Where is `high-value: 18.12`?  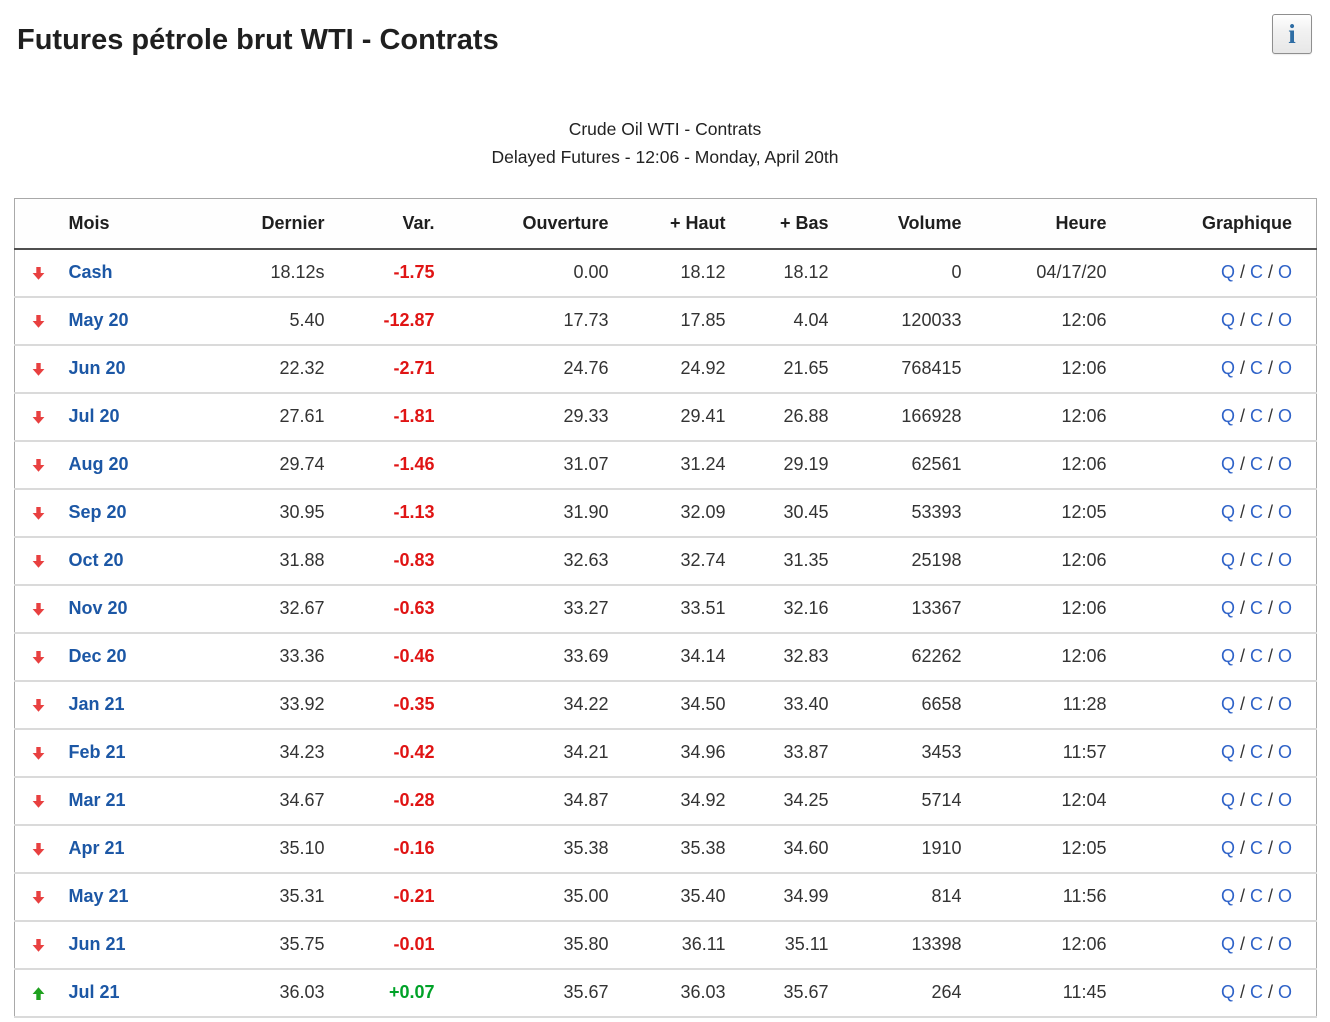 high-value: 18.12 is located at coordinates (703, 272).